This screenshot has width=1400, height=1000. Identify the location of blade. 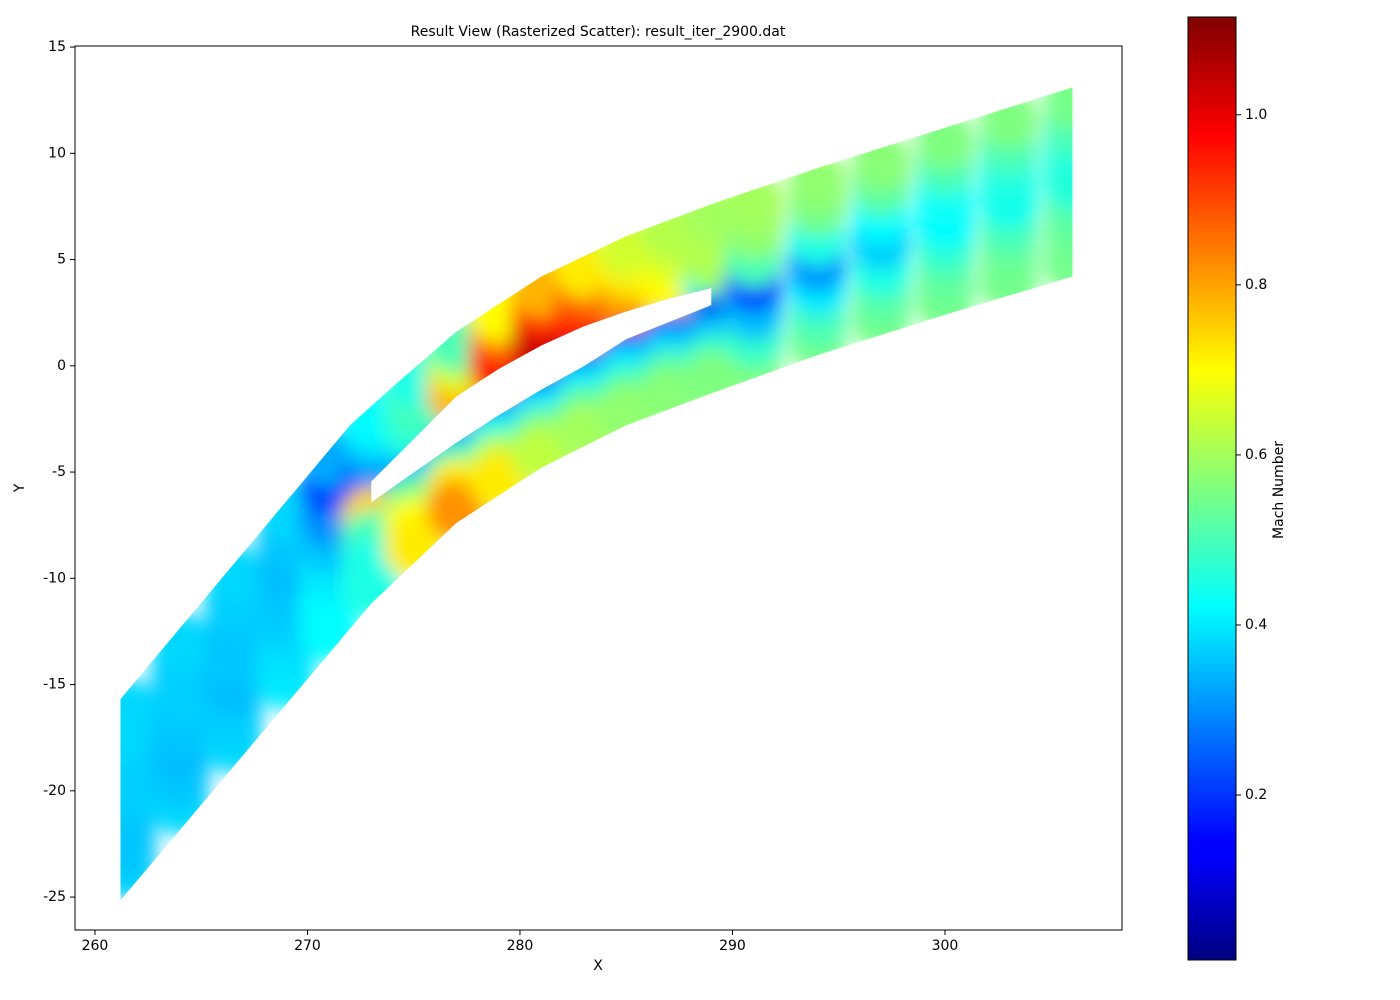
(541, 395).